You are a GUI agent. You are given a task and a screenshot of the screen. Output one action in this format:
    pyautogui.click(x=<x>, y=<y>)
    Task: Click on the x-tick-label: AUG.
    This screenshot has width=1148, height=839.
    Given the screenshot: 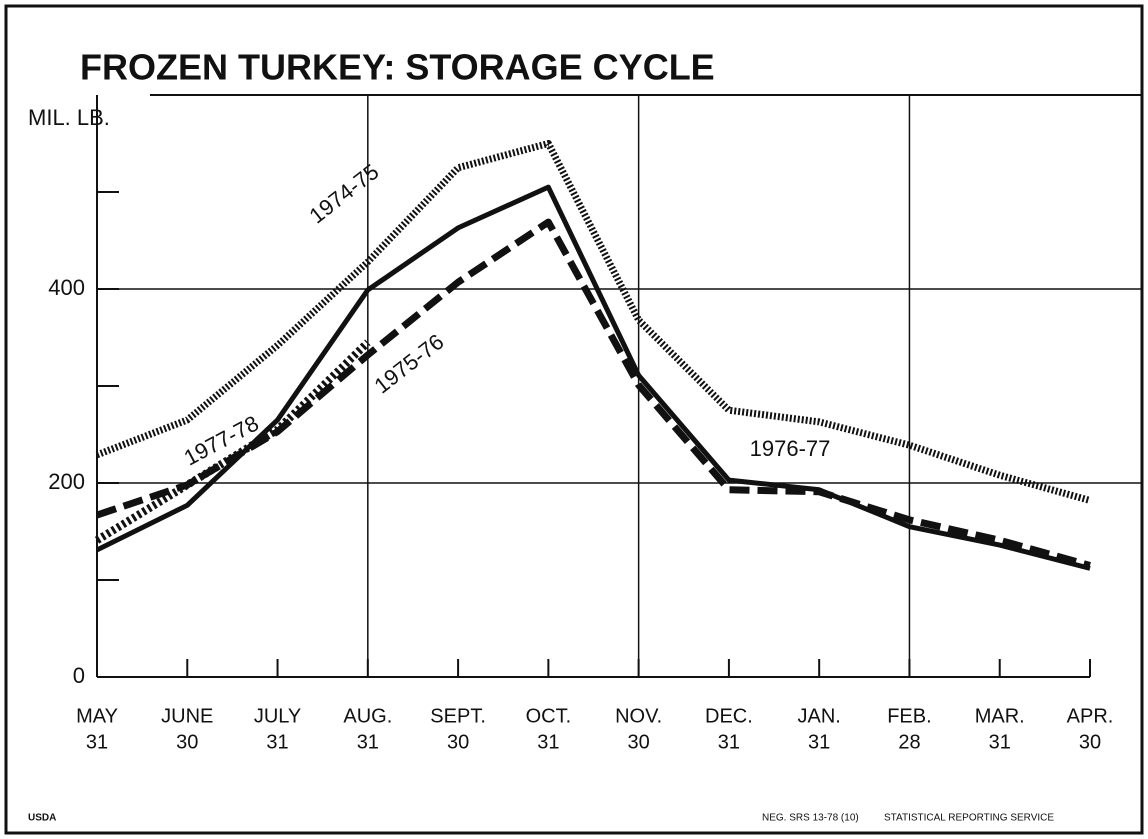 What is the action you would take?
    pyautogui.click(x=367, y=716)
    